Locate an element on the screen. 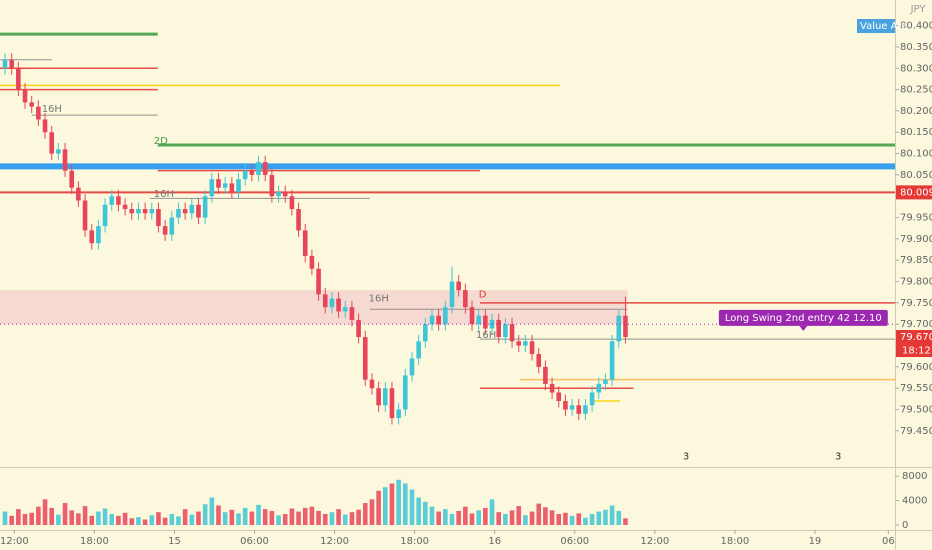  y-tick-label: 80.200 is located at coordinates (916, 111).